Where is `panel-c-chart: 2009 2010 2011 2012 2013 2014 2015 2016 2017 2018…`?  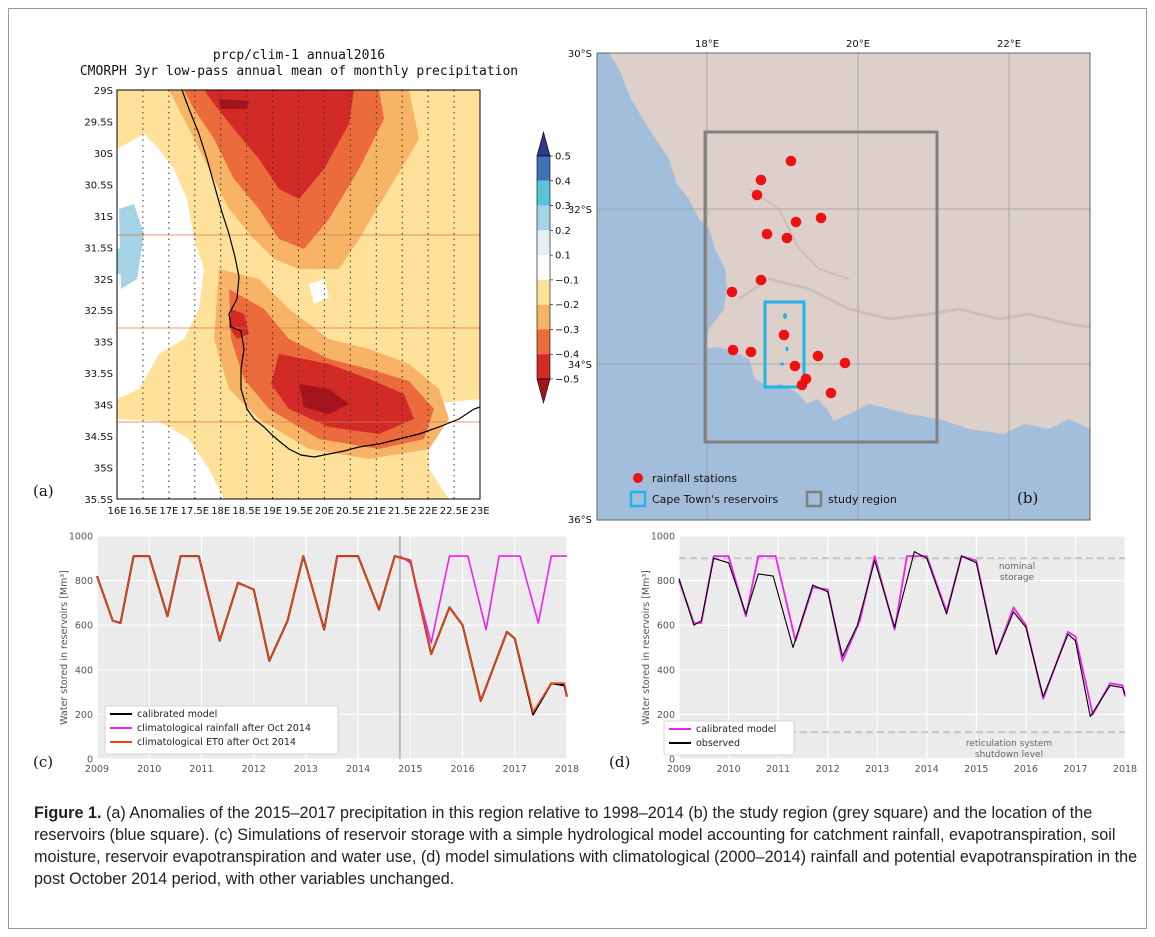 panel-c-chart: 2009 2010 2011 2012 2013 2014 2015 2016 2017 2018… is located at coordinates (319, 654).